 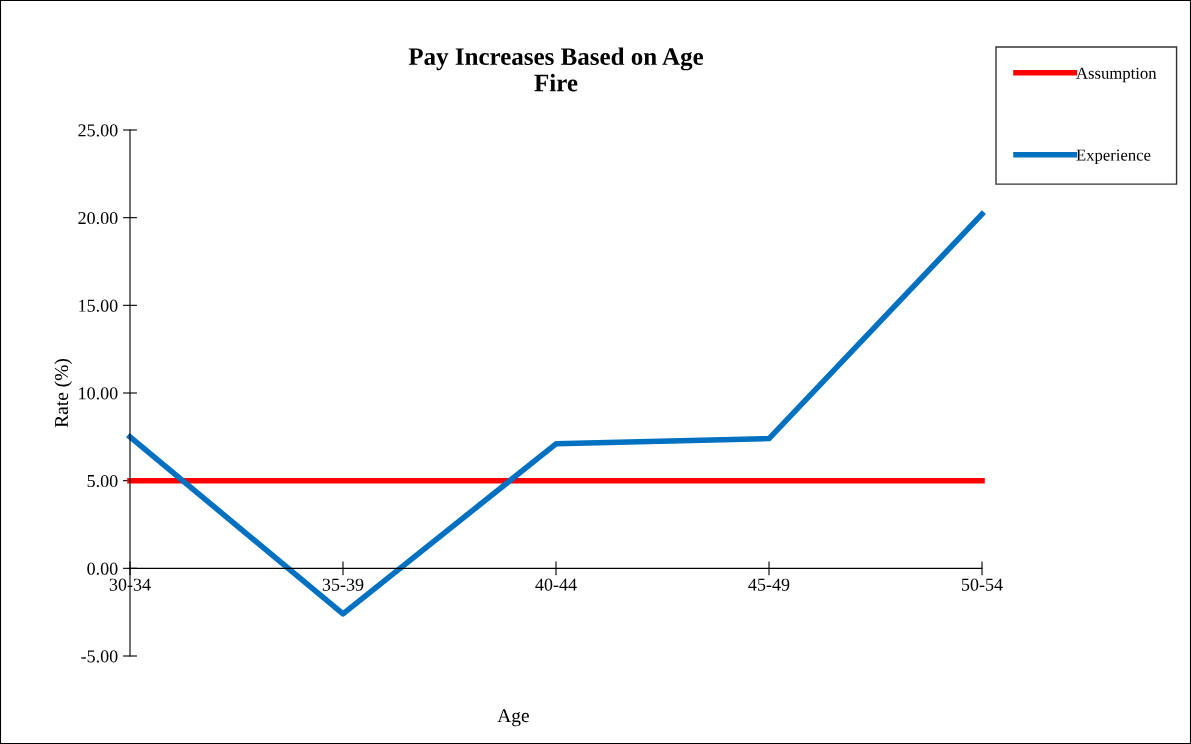 What do you see at coordinates (343, 584) in the screenshot?
I see `x-tick-label: 35-39` at bounding box center [343, 584].